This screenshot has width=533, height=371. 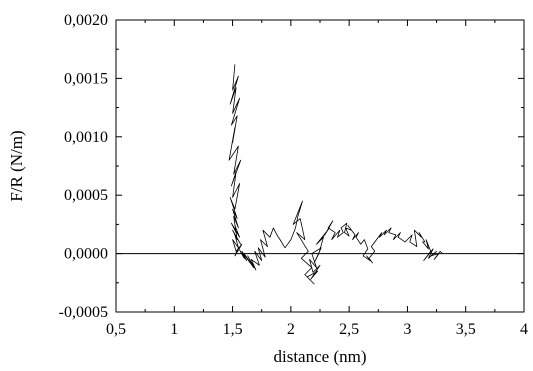 I want to click on y-axis-title: F/R (N/m), so click(x=16, y=165).